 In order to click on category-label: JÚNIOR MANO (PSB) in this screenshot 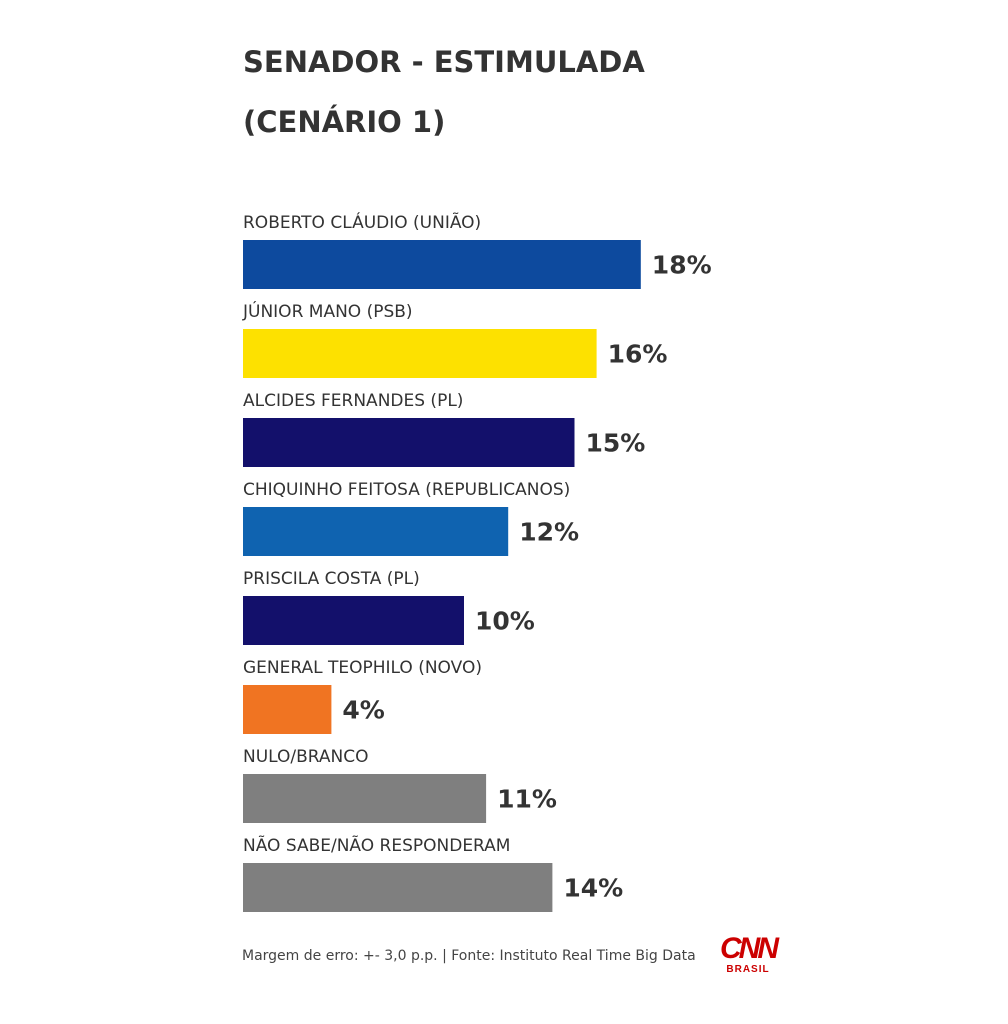, I will do `click(327, 311)`.